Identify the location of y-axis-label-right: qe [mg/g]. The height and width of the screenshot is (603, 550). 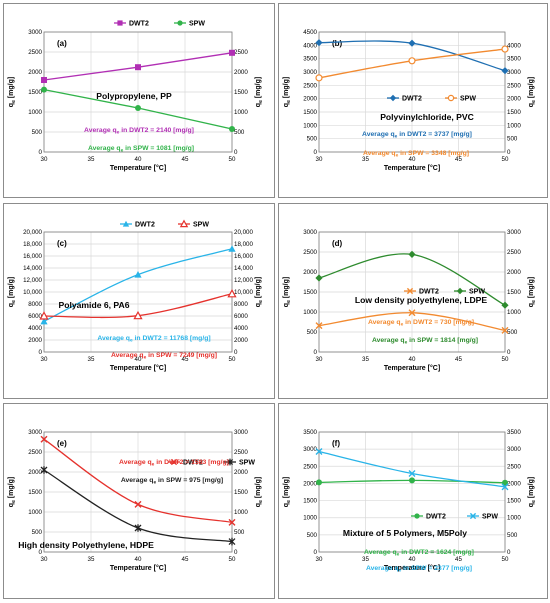
(259, 292).